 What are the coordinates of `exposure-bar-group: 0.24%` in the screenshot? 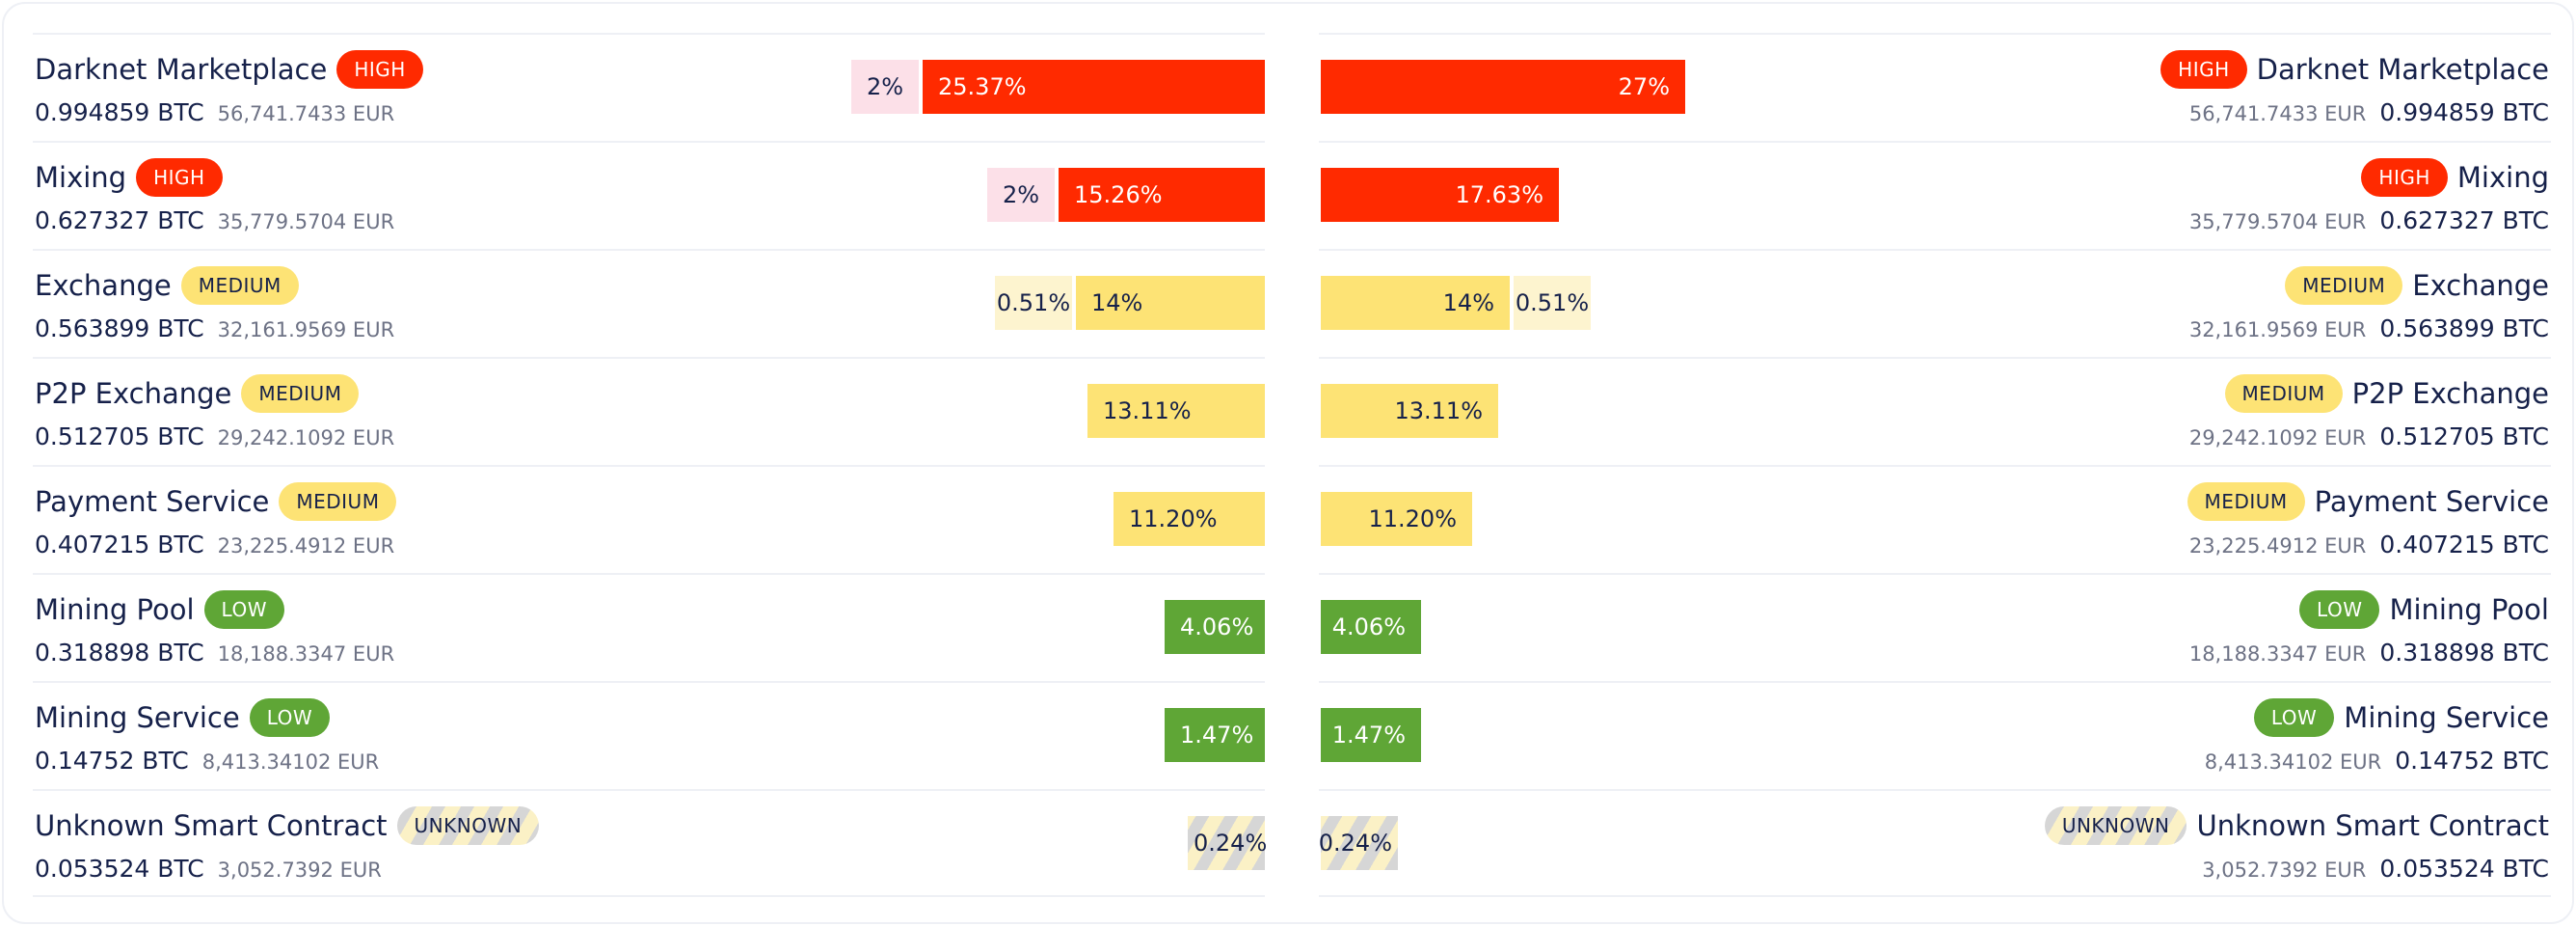 It's located at (1228, 843).